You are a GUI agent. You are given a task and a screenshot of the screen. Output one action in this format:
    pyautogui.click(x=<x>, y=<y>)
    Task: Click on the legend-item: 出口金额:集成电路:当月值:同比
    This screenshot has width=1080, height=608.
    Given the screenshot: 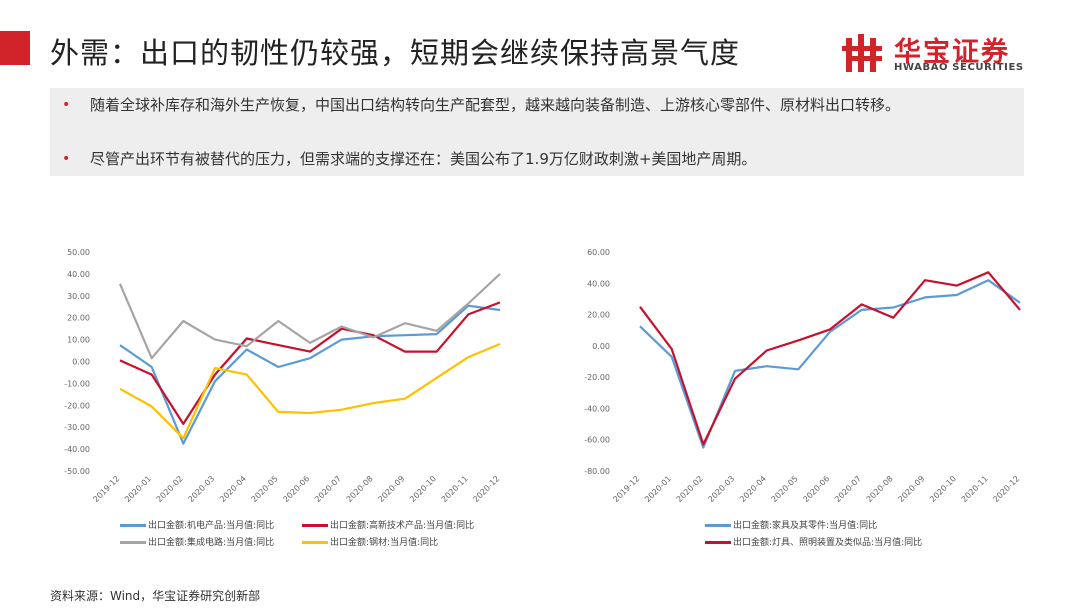 What is the action you would take?
    pyautogui.click(x=197, y=543)
    